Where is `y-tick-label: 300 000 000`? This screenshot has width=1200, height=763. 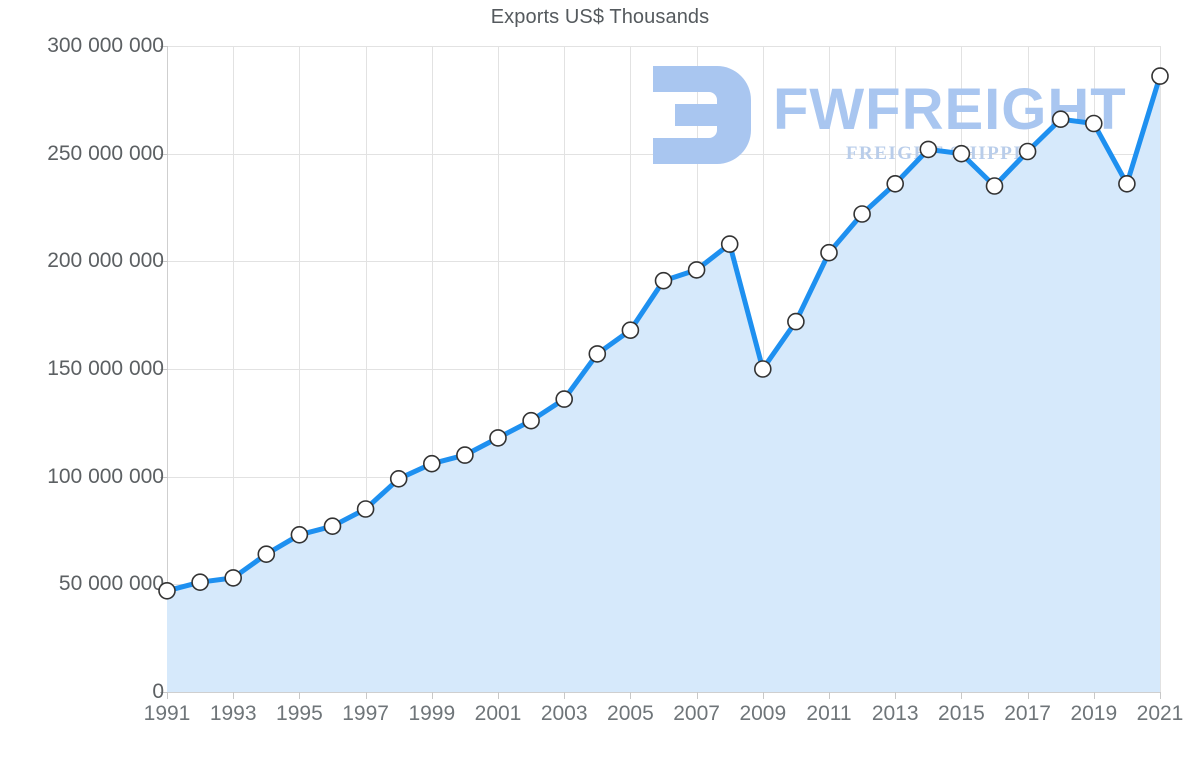
y-tick-label: 300 000 000 is located at coordinates (105, 45).